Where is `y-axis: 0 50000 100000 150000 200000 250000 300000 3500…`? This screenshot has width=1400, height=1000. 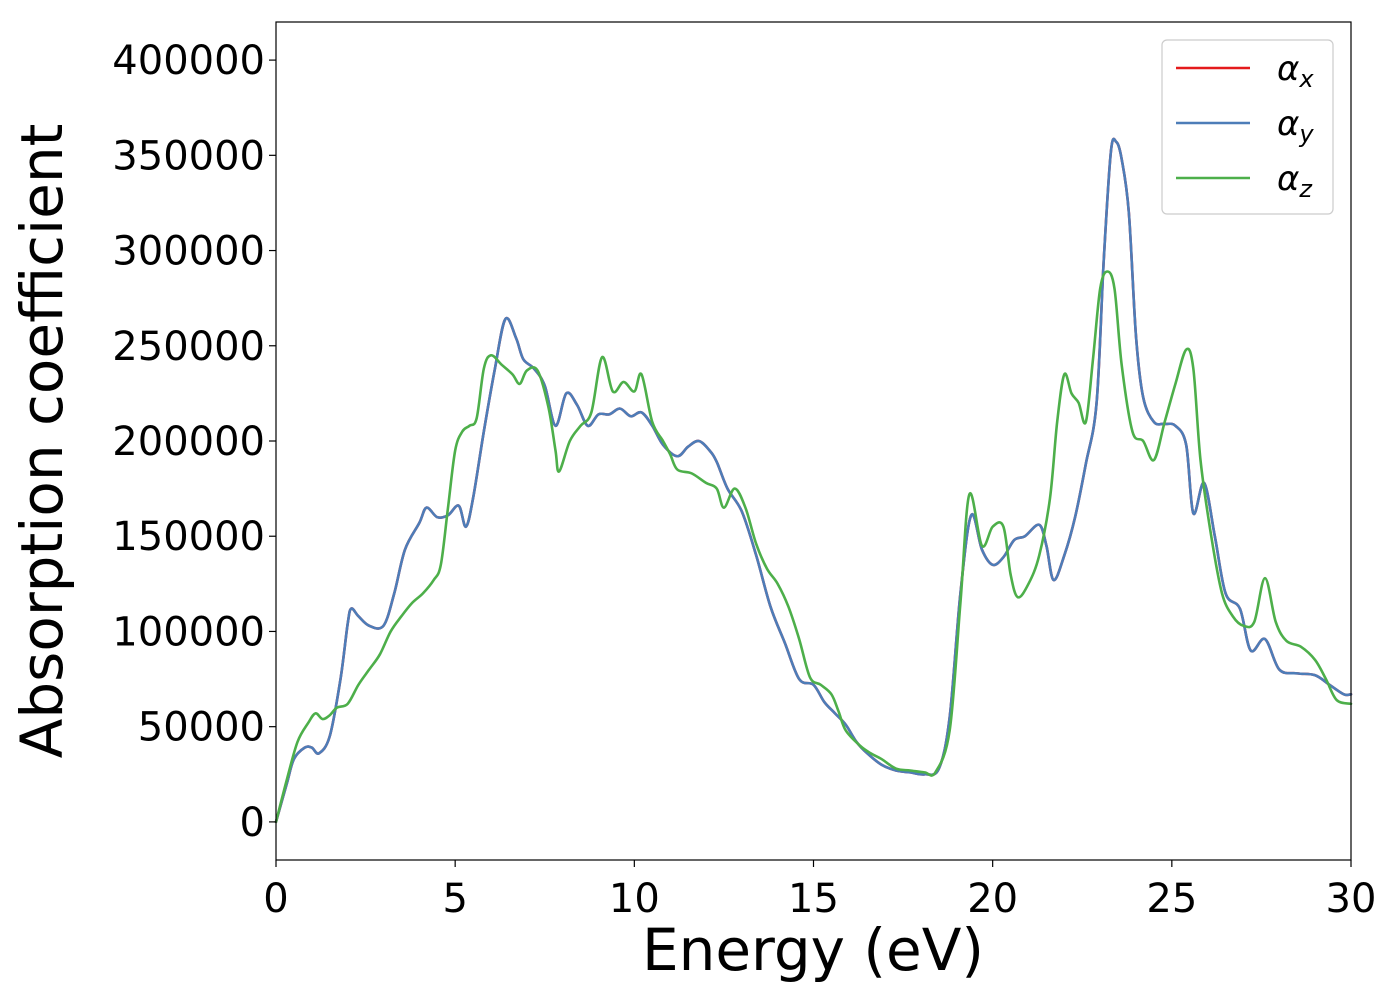 y-axis: 0 50000 100000 150000 200000 250000 300000 3500… is located at coordinates (194, 442).